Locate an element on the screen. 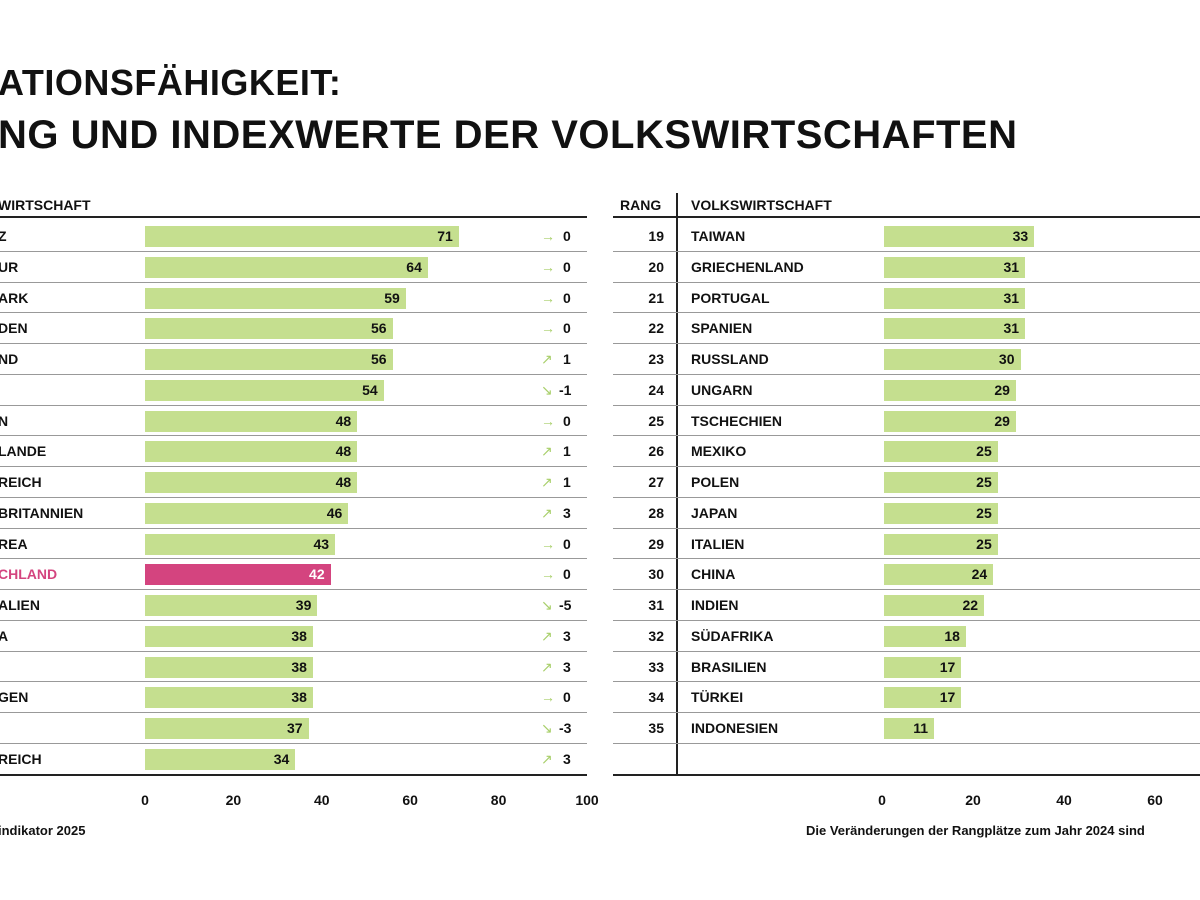 This screenshot has height=900, width=1200. chart-title-line1: ATIONSFÄHIGKEIT: is located at coordinates (171, 82).